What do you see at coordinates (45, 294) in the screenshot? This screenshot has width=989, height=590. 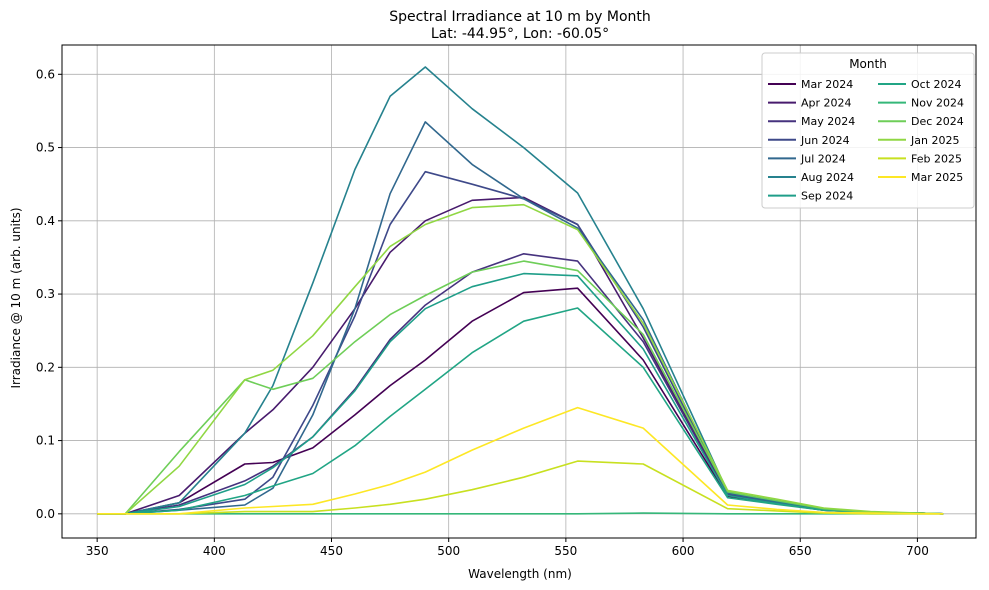 I see `y-tick-label: 0.3` at bounding box center [45, 294].